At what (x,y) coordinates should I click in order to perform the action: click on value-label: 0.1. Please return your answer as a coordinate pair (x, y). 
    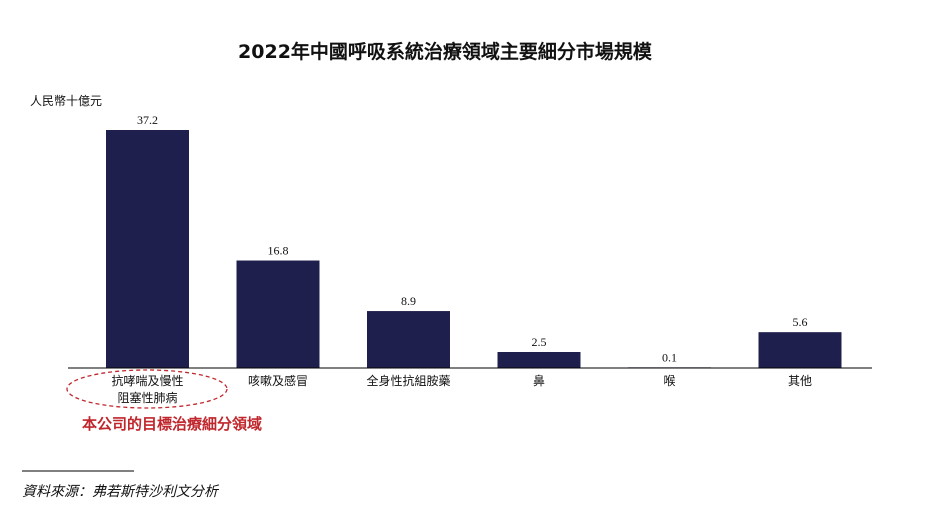
    Looking at the image, I should click on (669, 357).